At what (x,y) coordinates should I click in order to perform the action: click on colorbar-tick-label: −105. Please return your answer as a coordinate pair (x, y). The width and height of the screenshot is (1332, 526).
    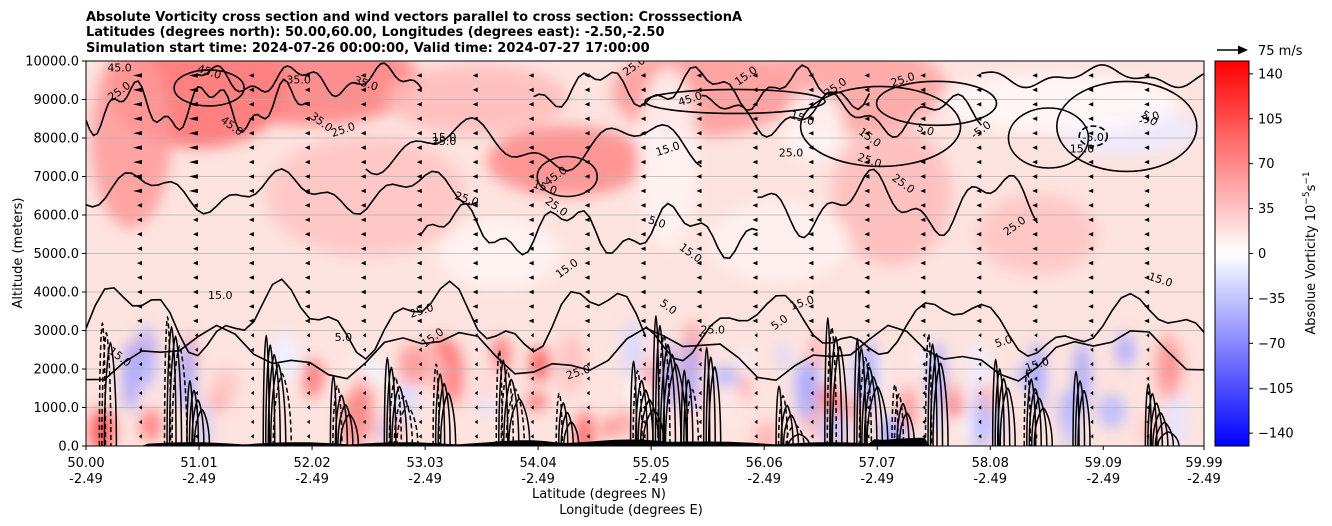
    Looking at the image, I should click on (1276, 389).